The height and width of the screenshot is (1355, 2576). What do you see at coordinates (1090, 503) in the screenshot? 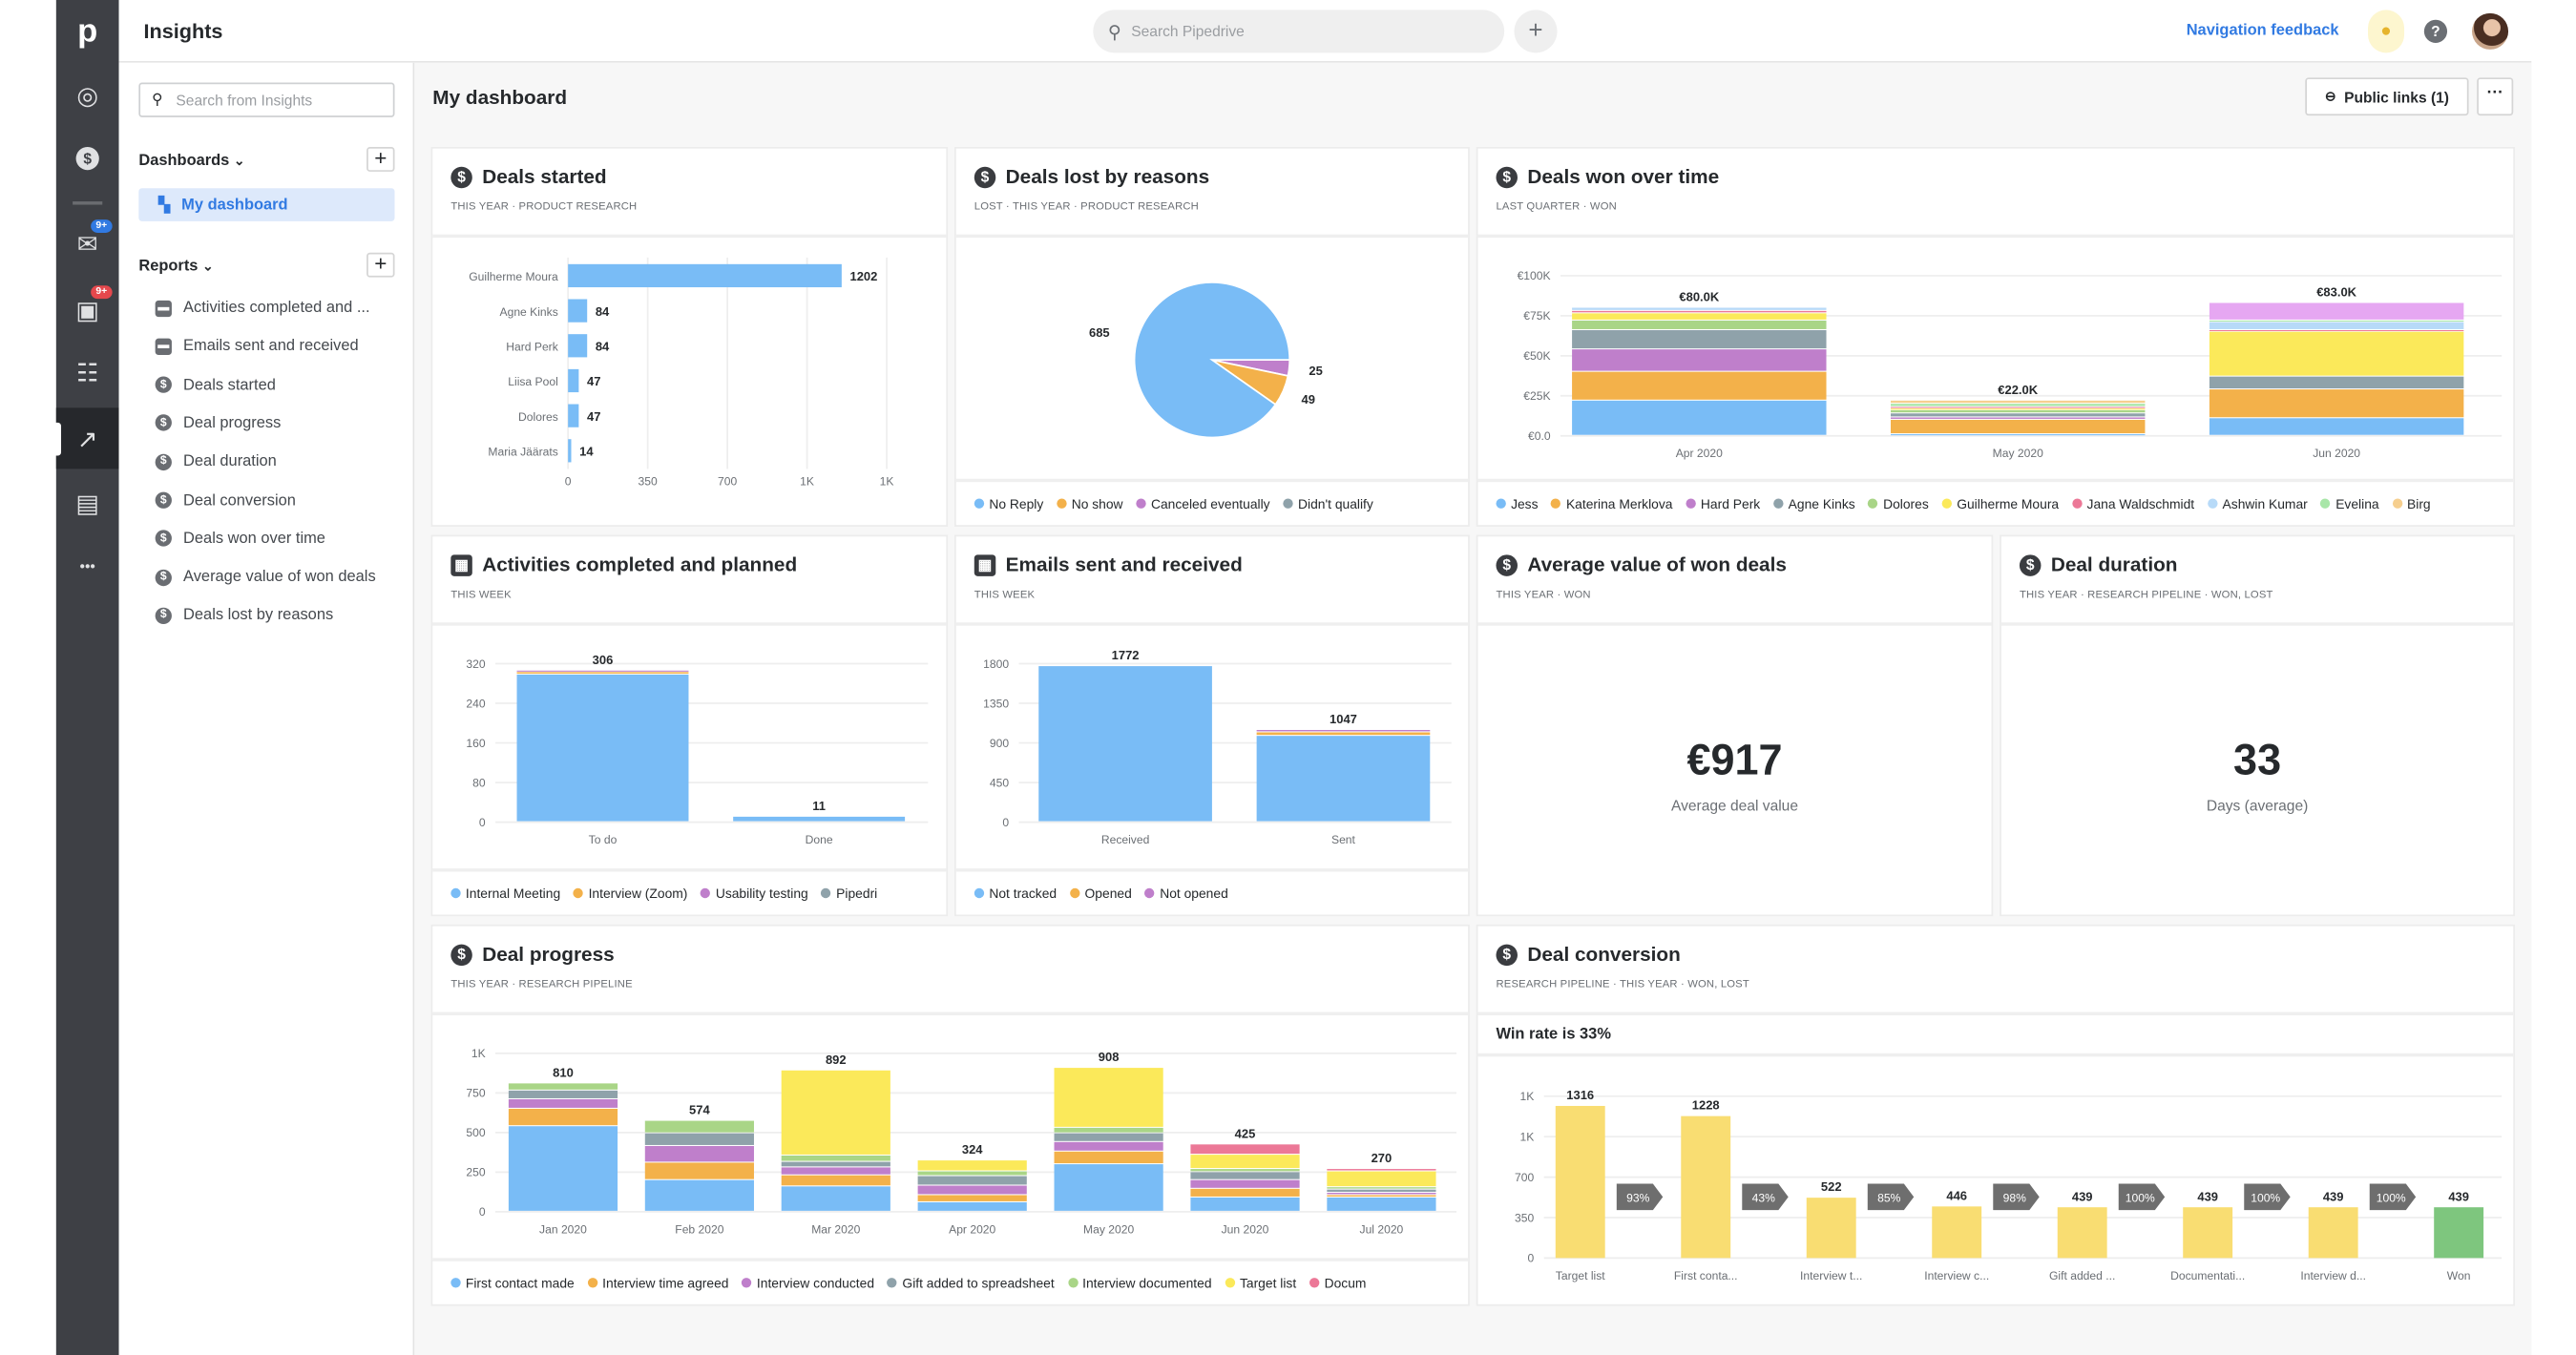
I see `legend-item: No show` at bounding box center [1090, 503].